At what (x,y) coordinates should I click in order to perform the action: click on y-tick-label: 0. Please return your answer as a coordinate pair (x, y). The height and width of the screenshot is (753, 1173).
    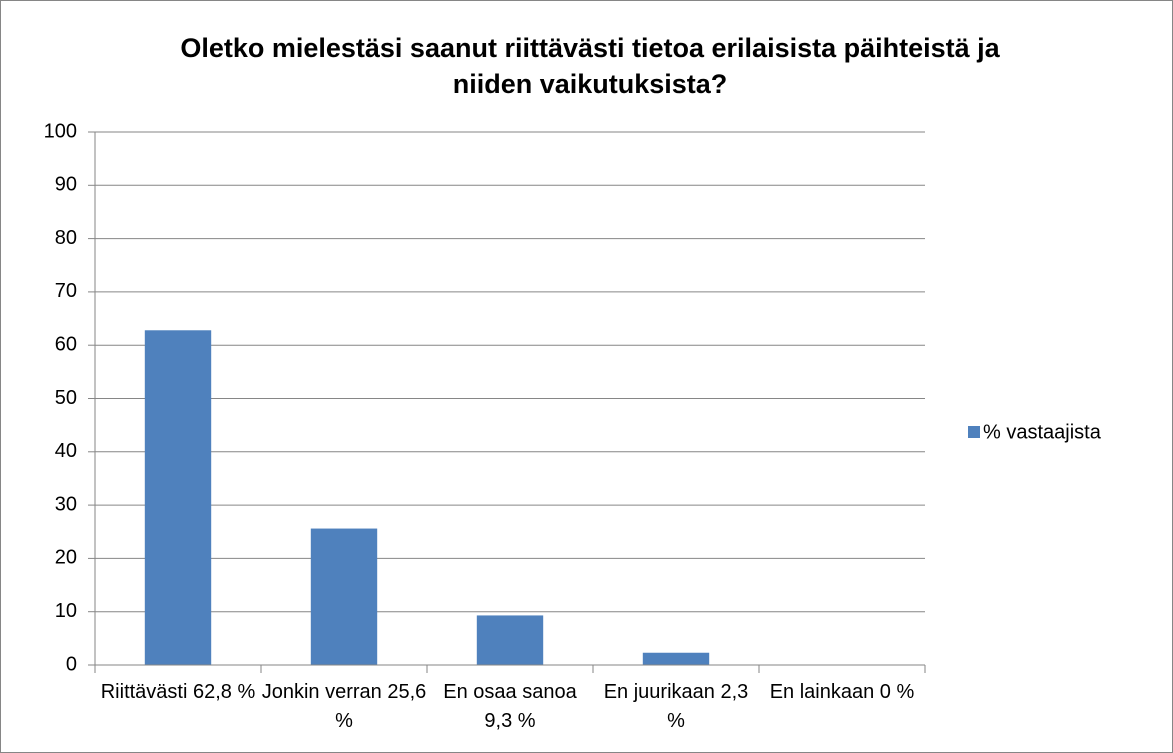
    Looking at the image, I should click on (71, 664).